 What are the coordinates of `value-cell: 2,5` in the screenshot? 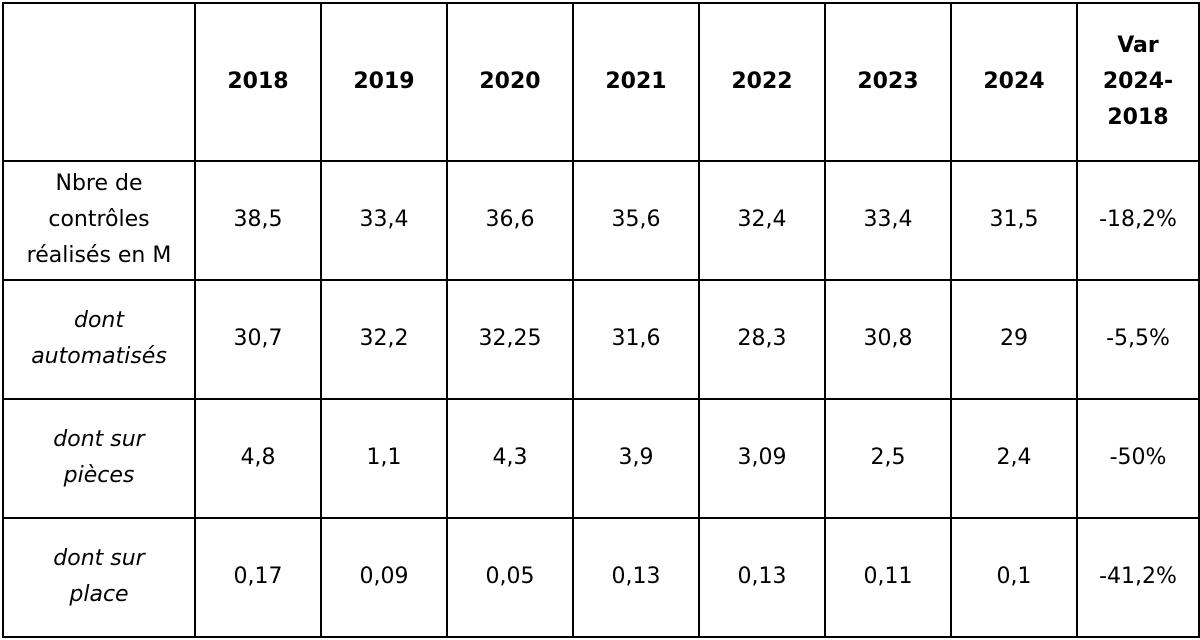 It's located at (888, 458).